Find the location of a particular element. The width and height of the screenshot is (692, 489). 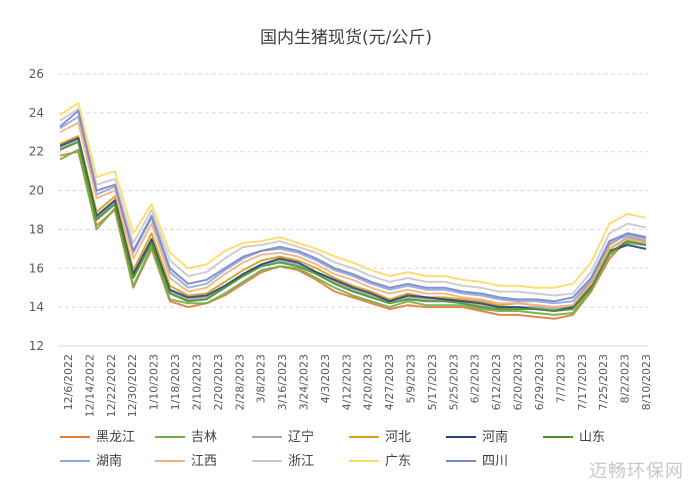

x-tick-label: 4/27/2023 is located at coordinates (389, 382).